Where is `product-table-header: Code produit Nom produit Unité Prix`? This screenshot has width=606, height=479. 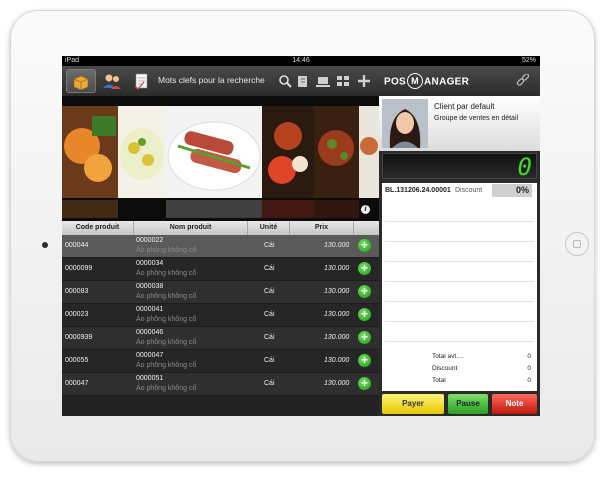 product-table-header: Code produit Nom produit Unité Prix is located at coordinates (220, 228).